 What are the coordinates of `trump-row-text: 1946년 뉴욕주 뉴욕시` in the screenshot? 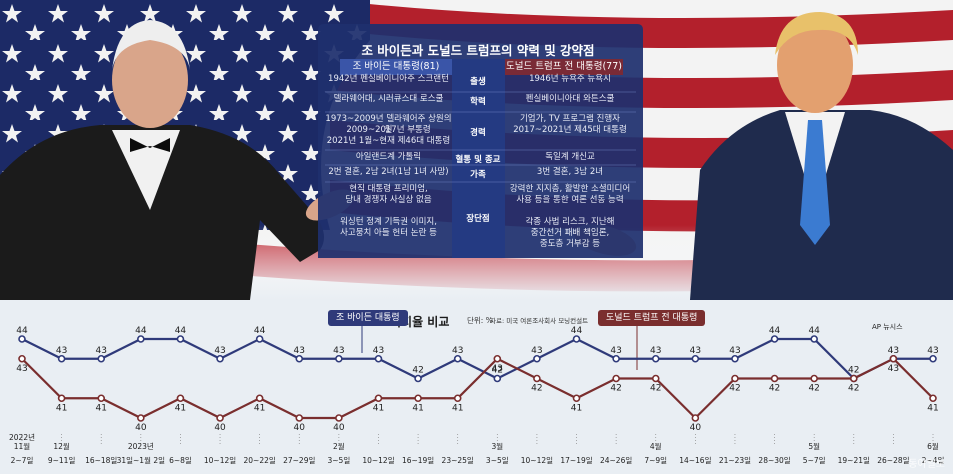 It's located at (570, 79).